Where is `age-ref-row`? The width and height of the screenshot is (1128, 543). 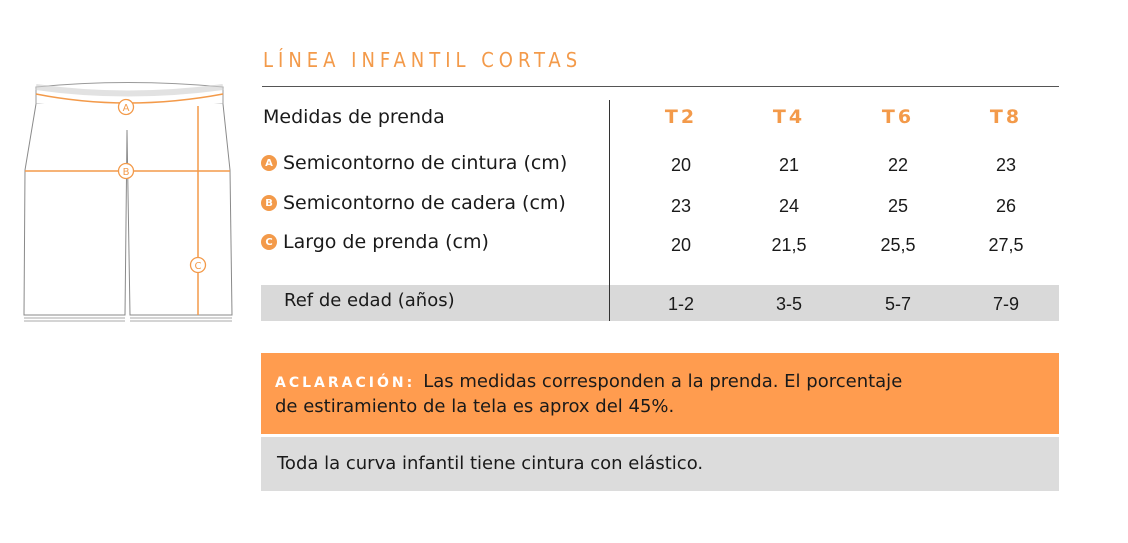
age-ref-row is located at coordinates (660, 303).